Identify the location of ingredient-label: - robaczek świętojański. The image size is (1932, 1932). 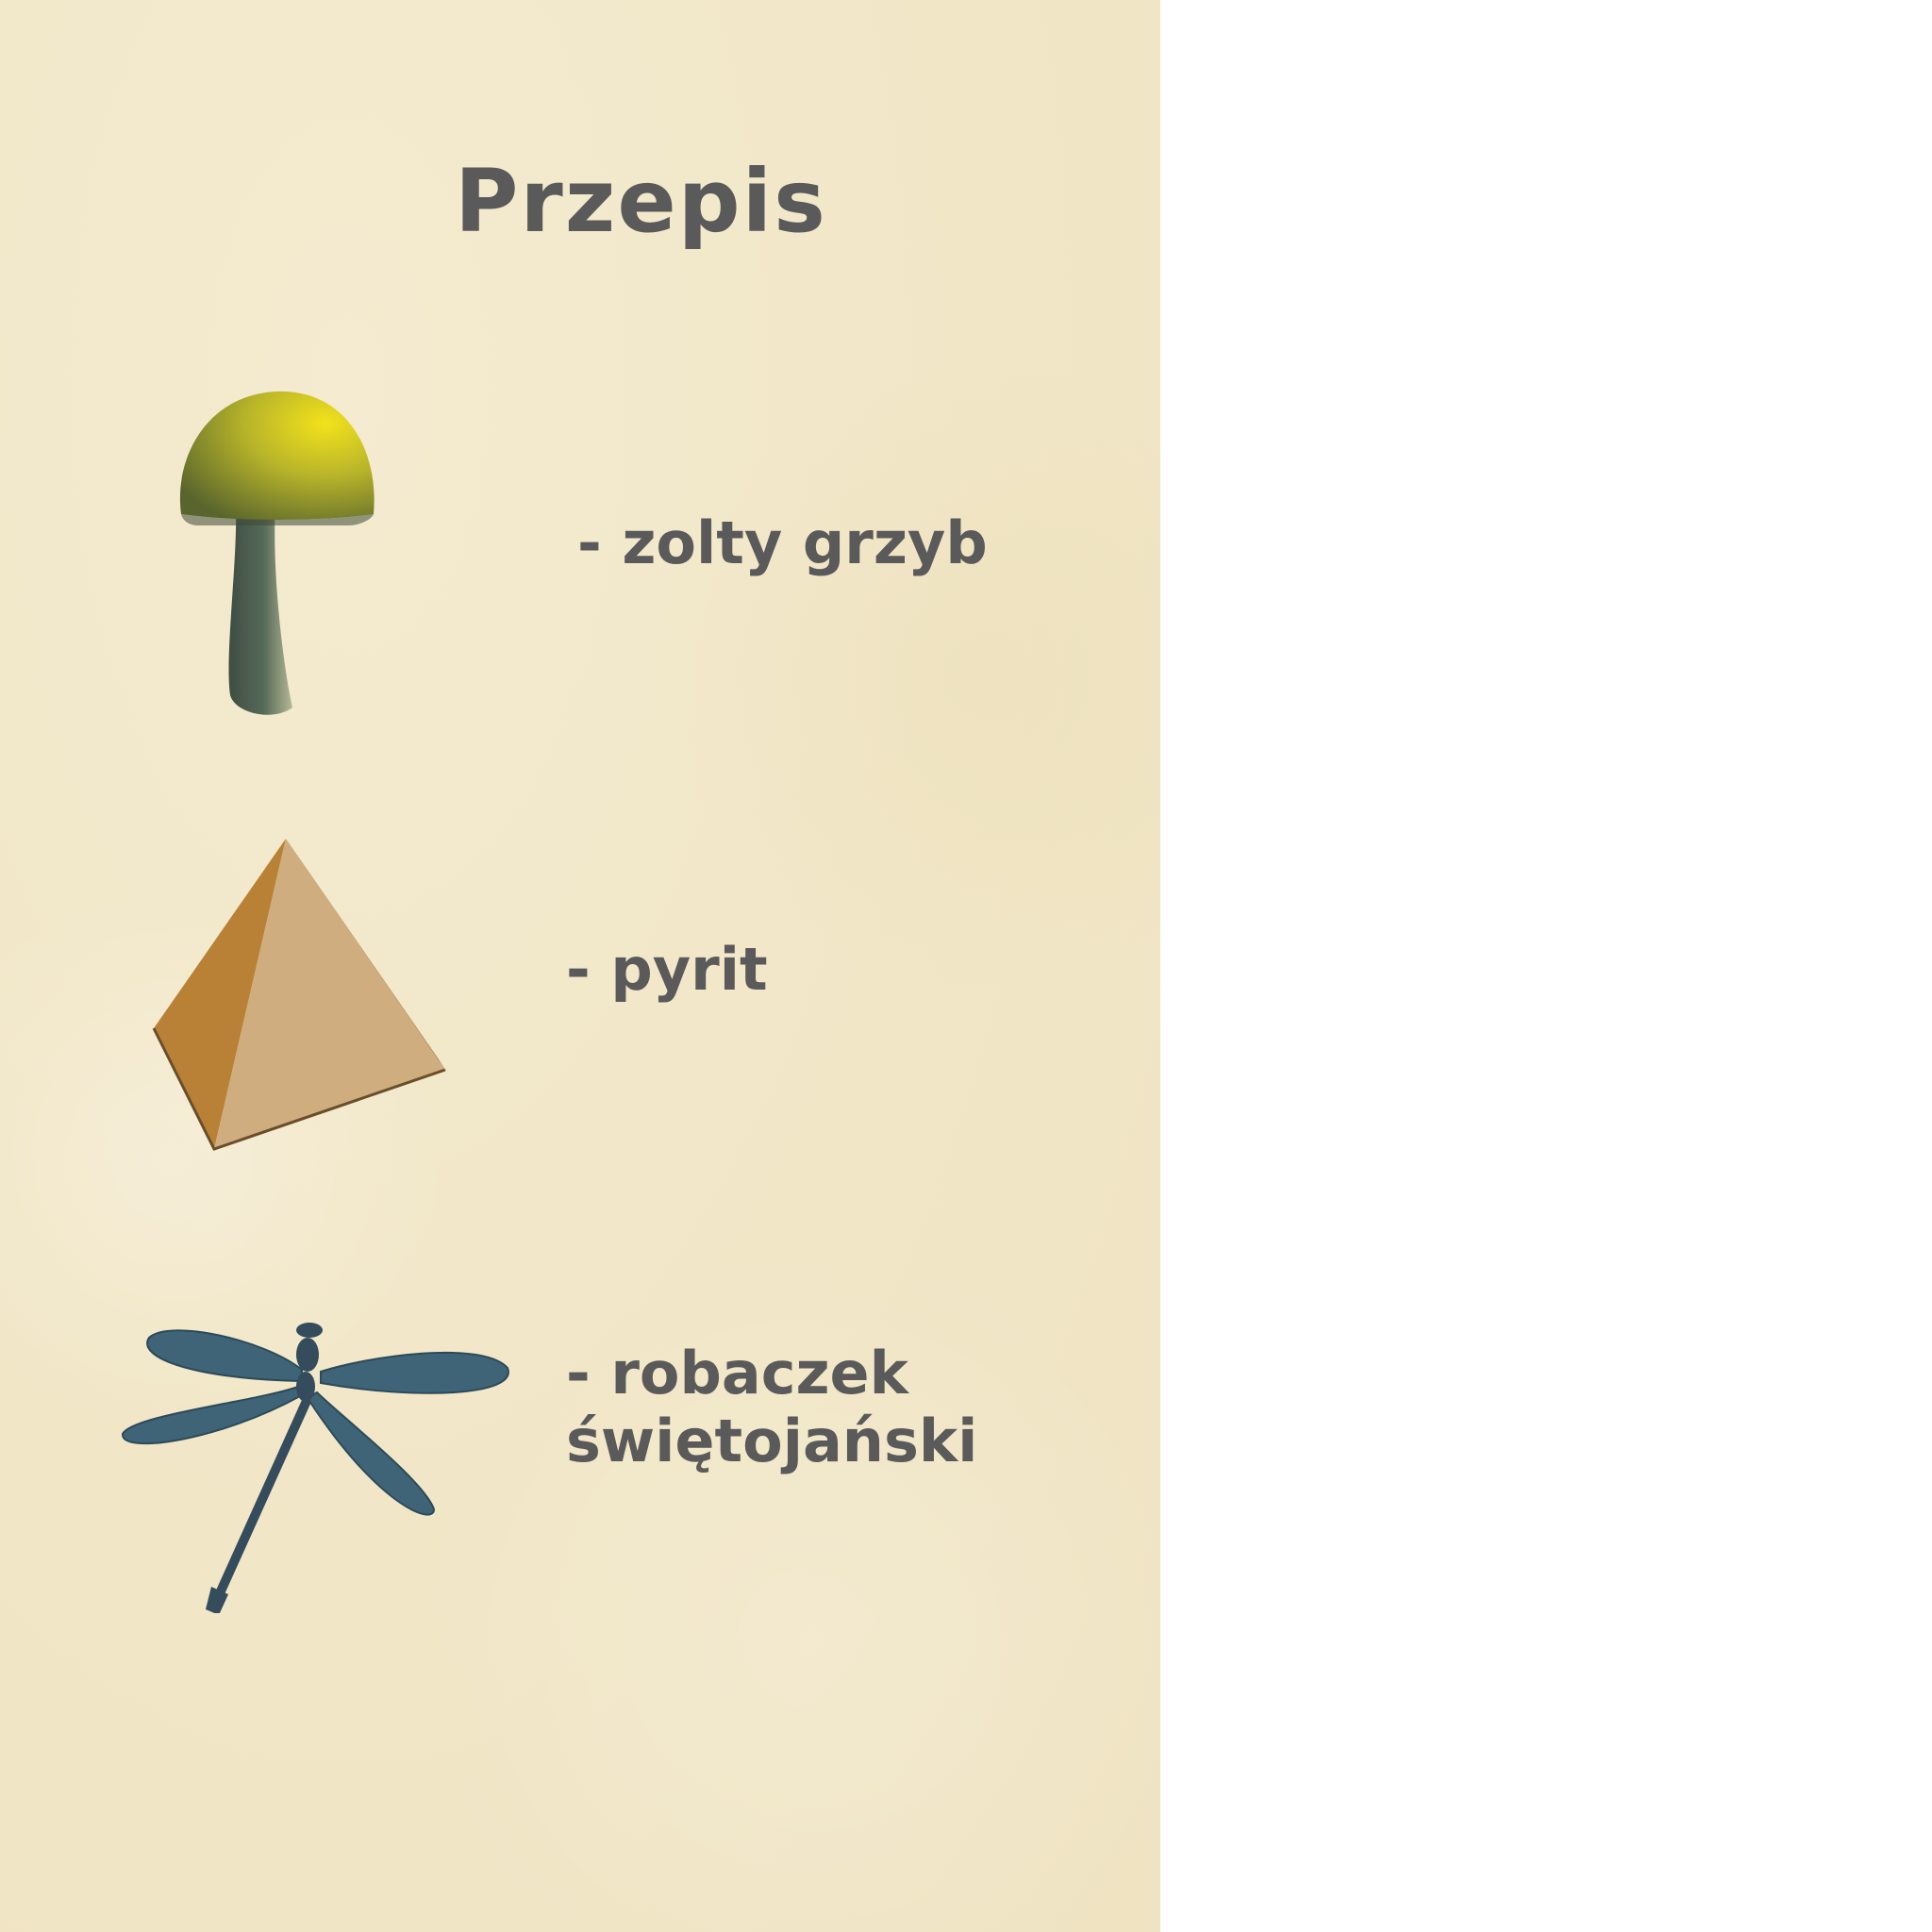
(772, 1407).